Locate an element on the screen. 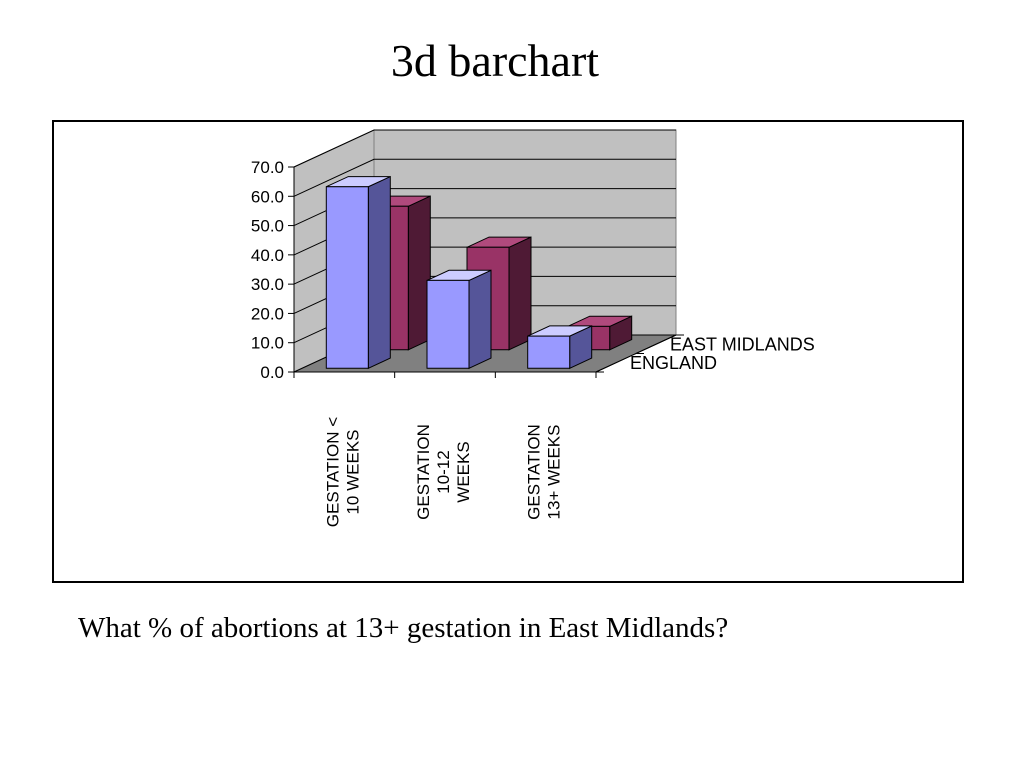 The width and height of the screenshot is (1024, 768). x-category-label: 10-12 is located at coordinates (443, 471).